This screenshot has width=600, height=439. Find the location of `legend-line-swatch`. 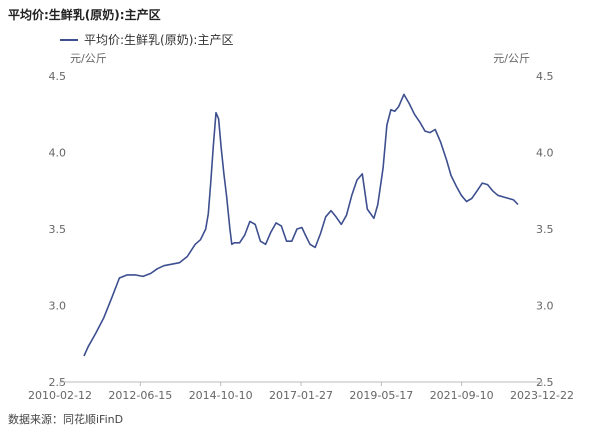

legend-line-swatch is located at coordinates (69, 39).